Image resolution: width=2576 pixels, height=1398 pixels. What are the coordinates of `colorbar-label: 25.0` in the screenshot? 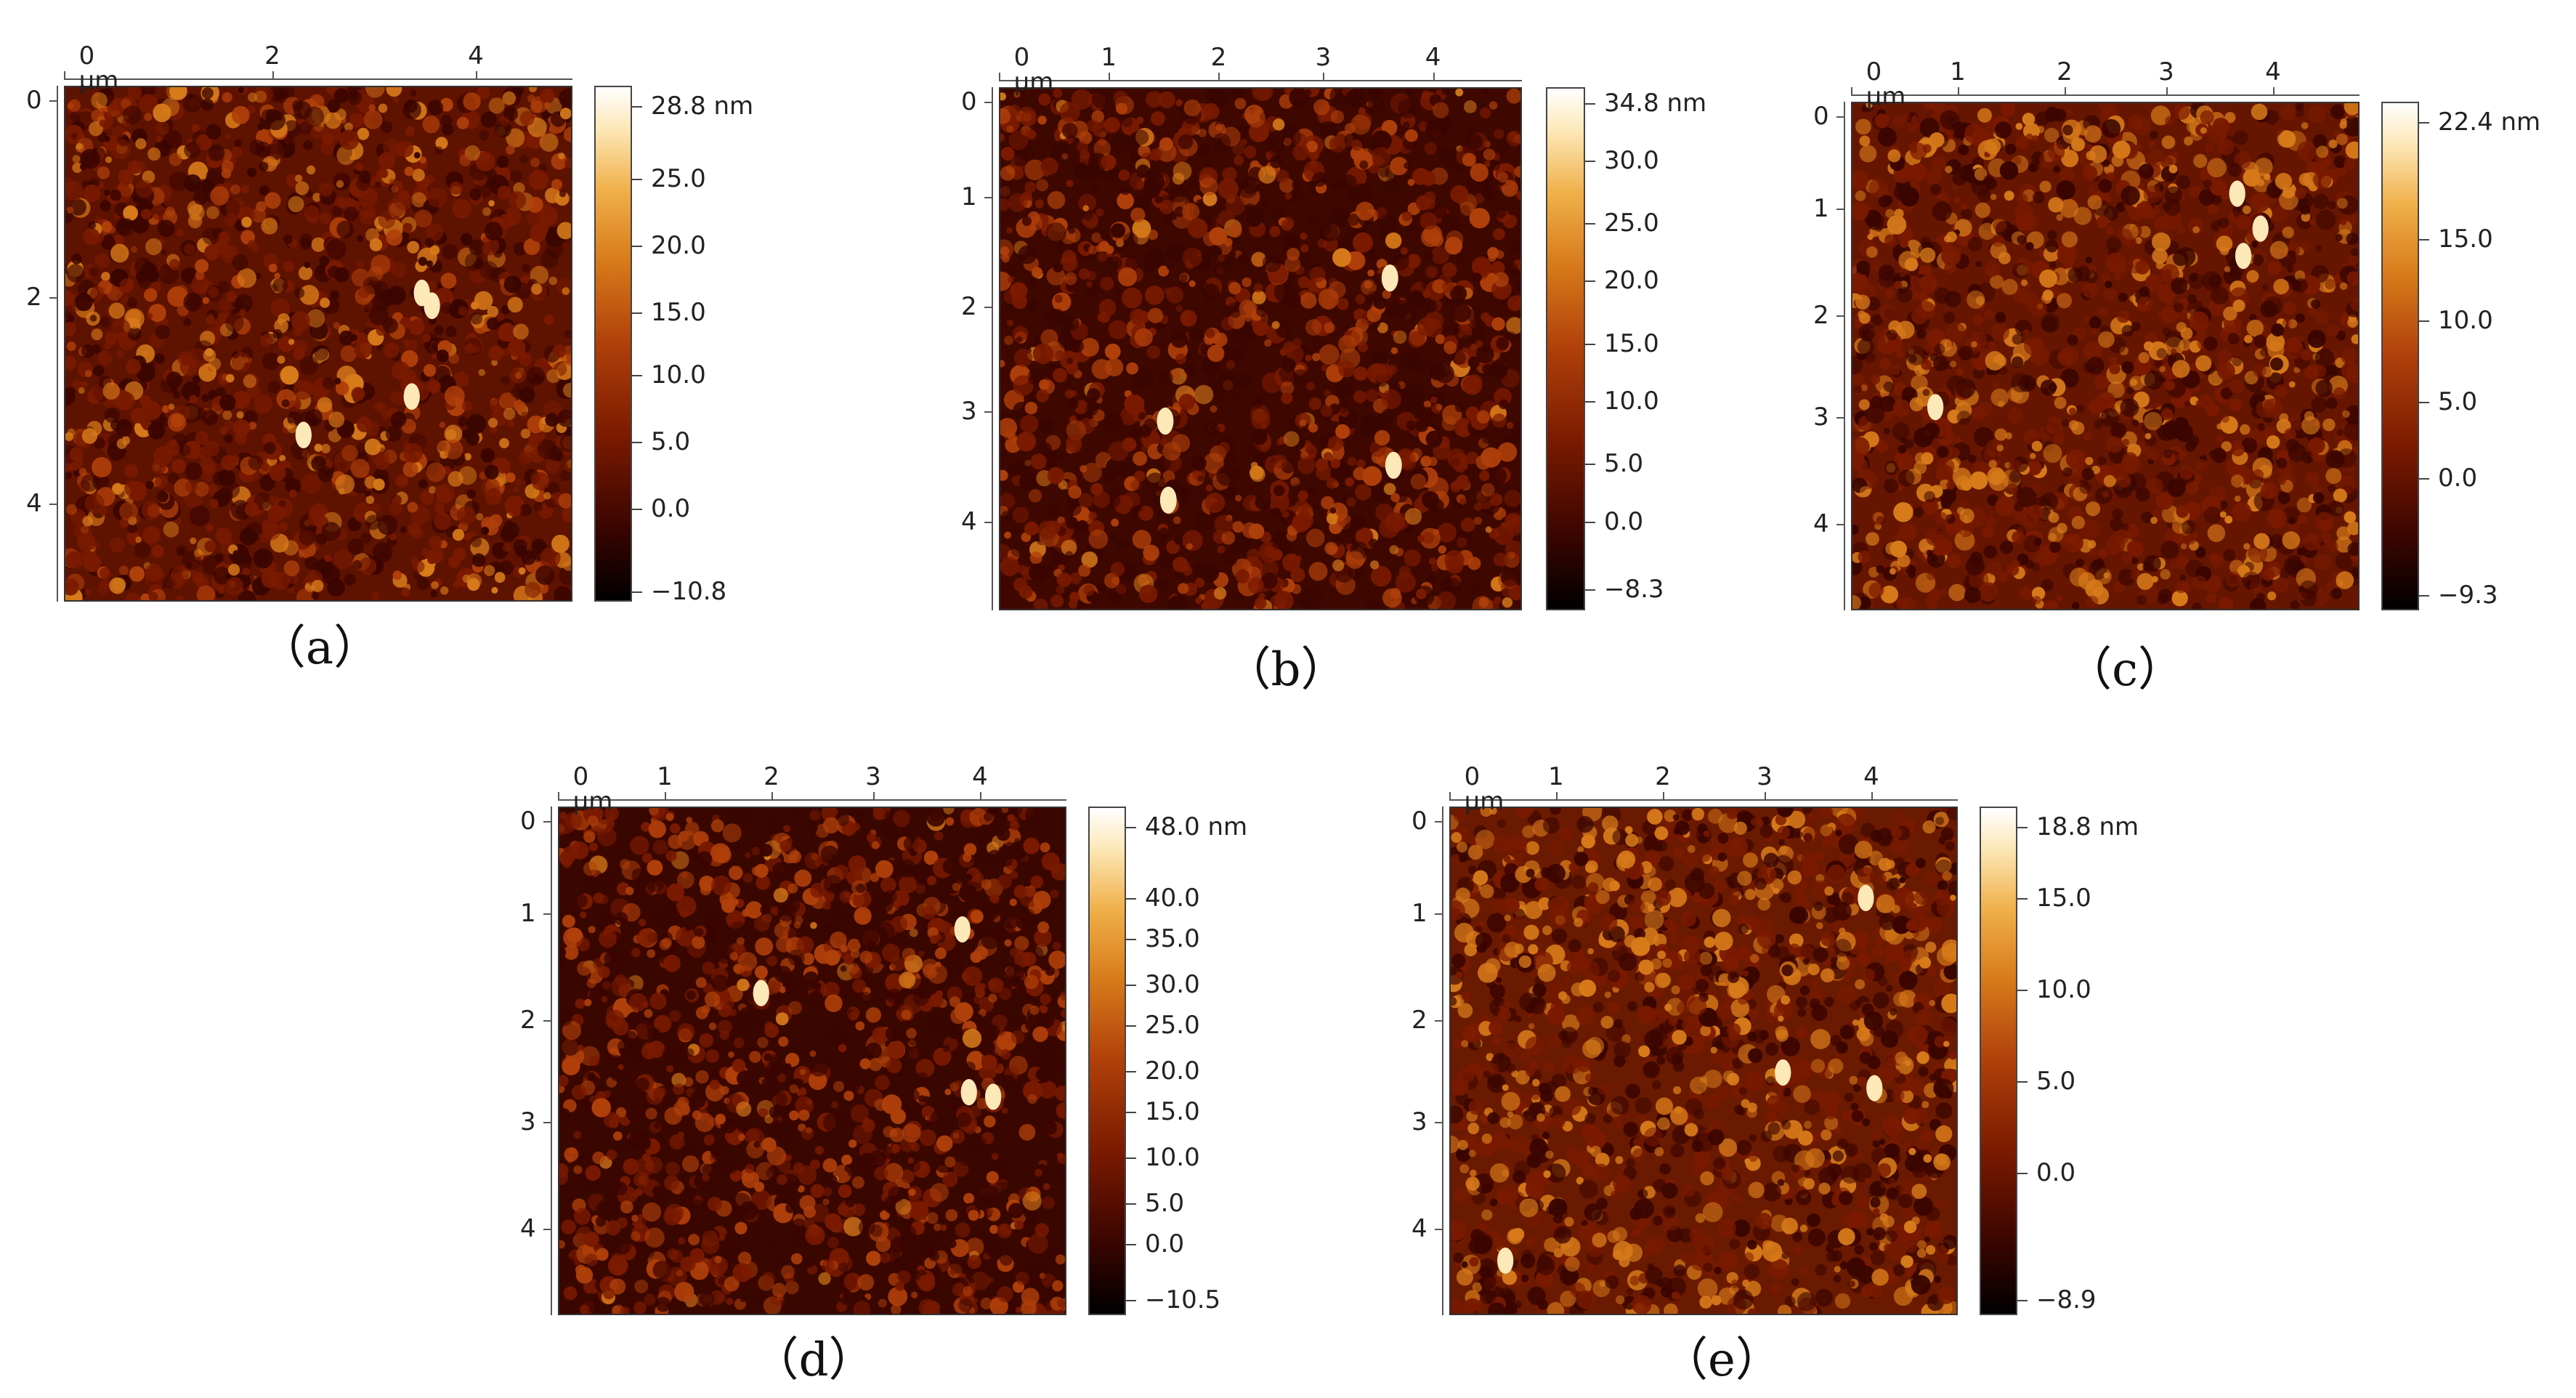 It's located at (1172, 1025).